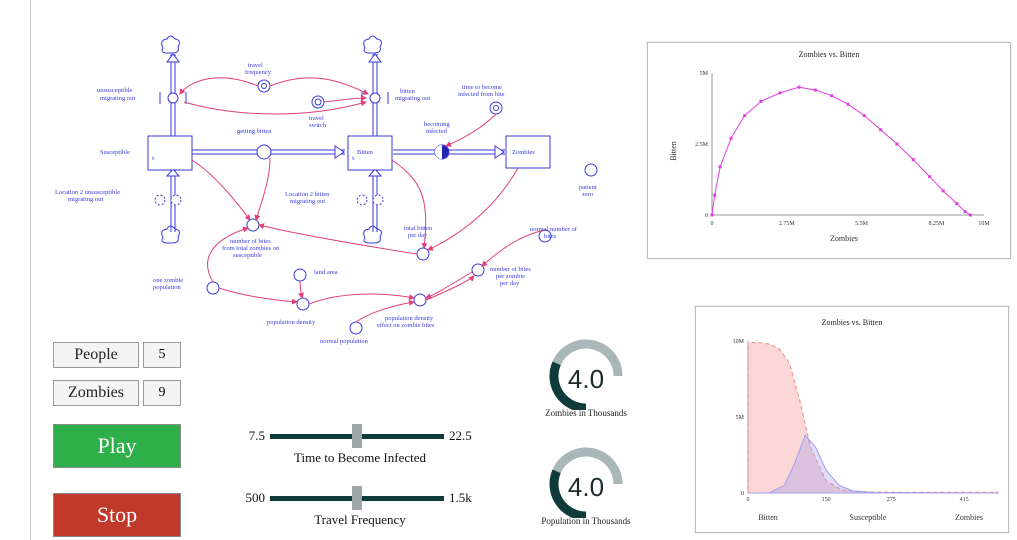 This screenshot has width=1017, height=540. I want to click on label-susceptible: Susceptible, so click(115, 152).